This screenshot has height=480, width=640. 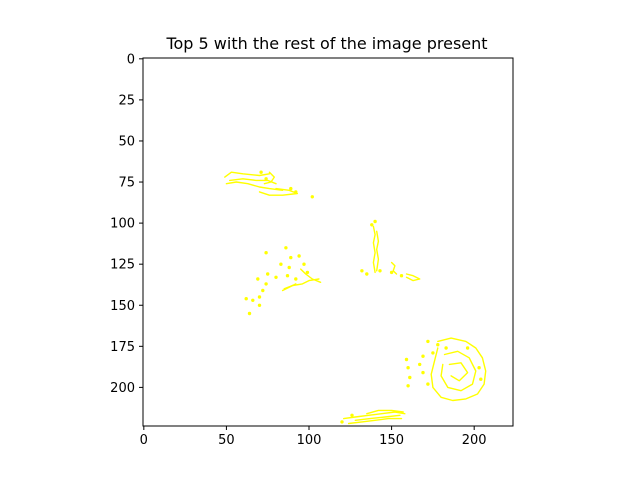 I want to click on x-axis: 0 50 100 150 200, so click(x=313, y=437).